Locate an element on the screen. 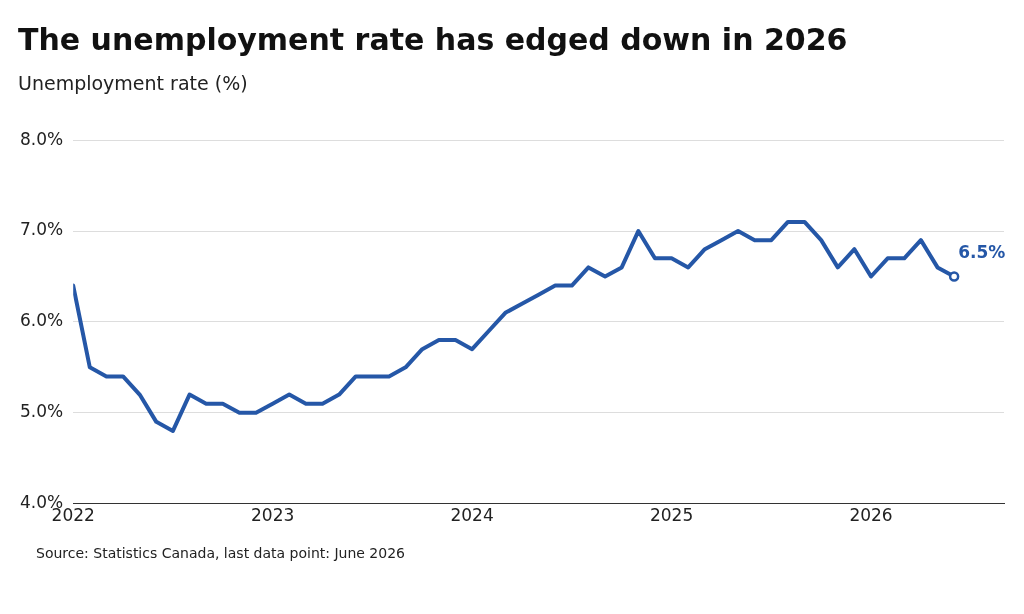 The image size is (1024, 614). x-tick-label: 2025 is located at coordinates (671, 515).